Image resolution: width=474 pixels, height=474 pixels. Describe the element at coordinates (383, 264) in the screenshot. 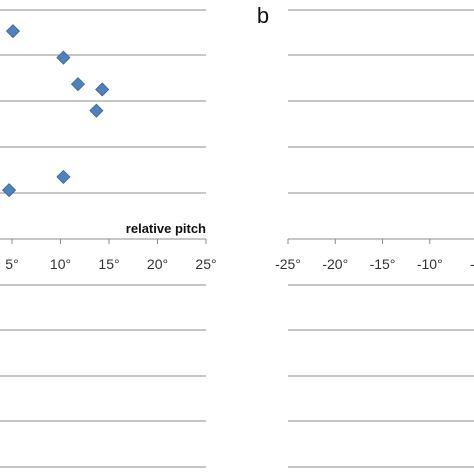

I see `panel-b-tick-label: -15°` at that location.